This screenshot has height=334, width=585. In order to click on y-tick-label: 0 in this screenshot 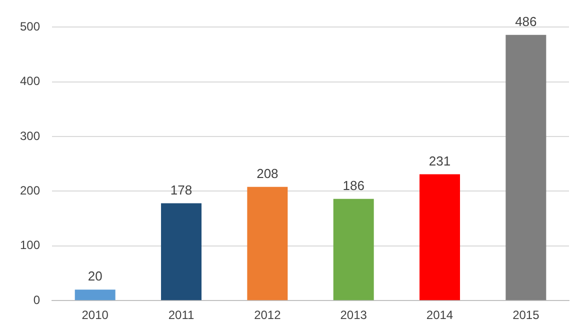, I will do `click(36, 299)`.